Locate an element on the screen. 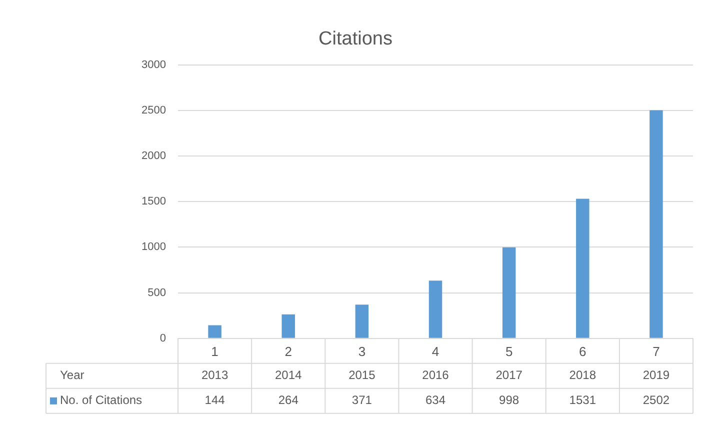  data-label: 2502 is located at coordinates (656, 400).